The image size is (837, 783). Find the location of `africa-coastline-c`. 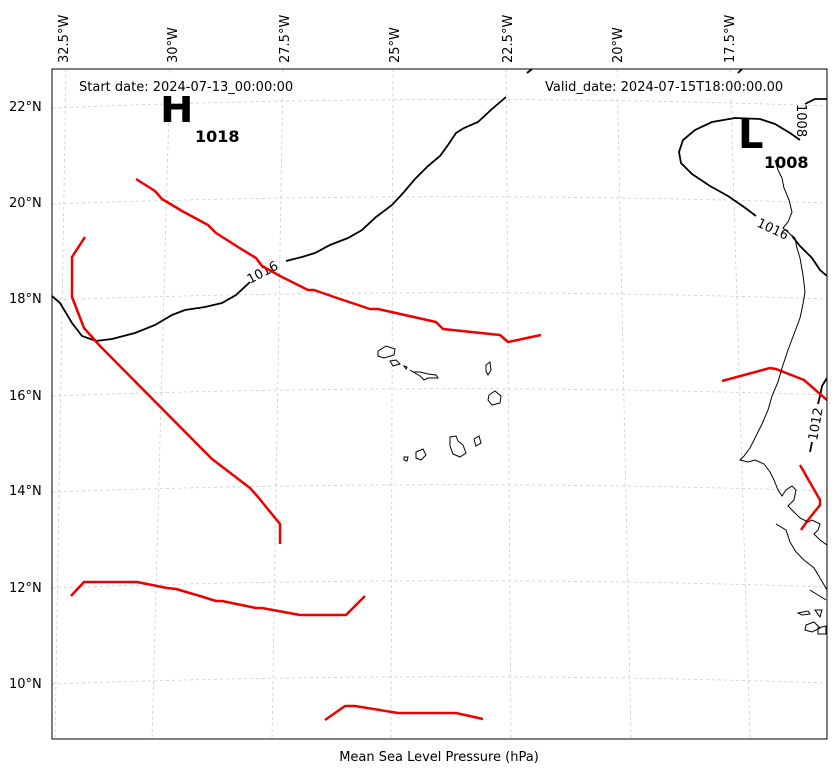

africa-coastline-c is located at coordinates (818, 595).